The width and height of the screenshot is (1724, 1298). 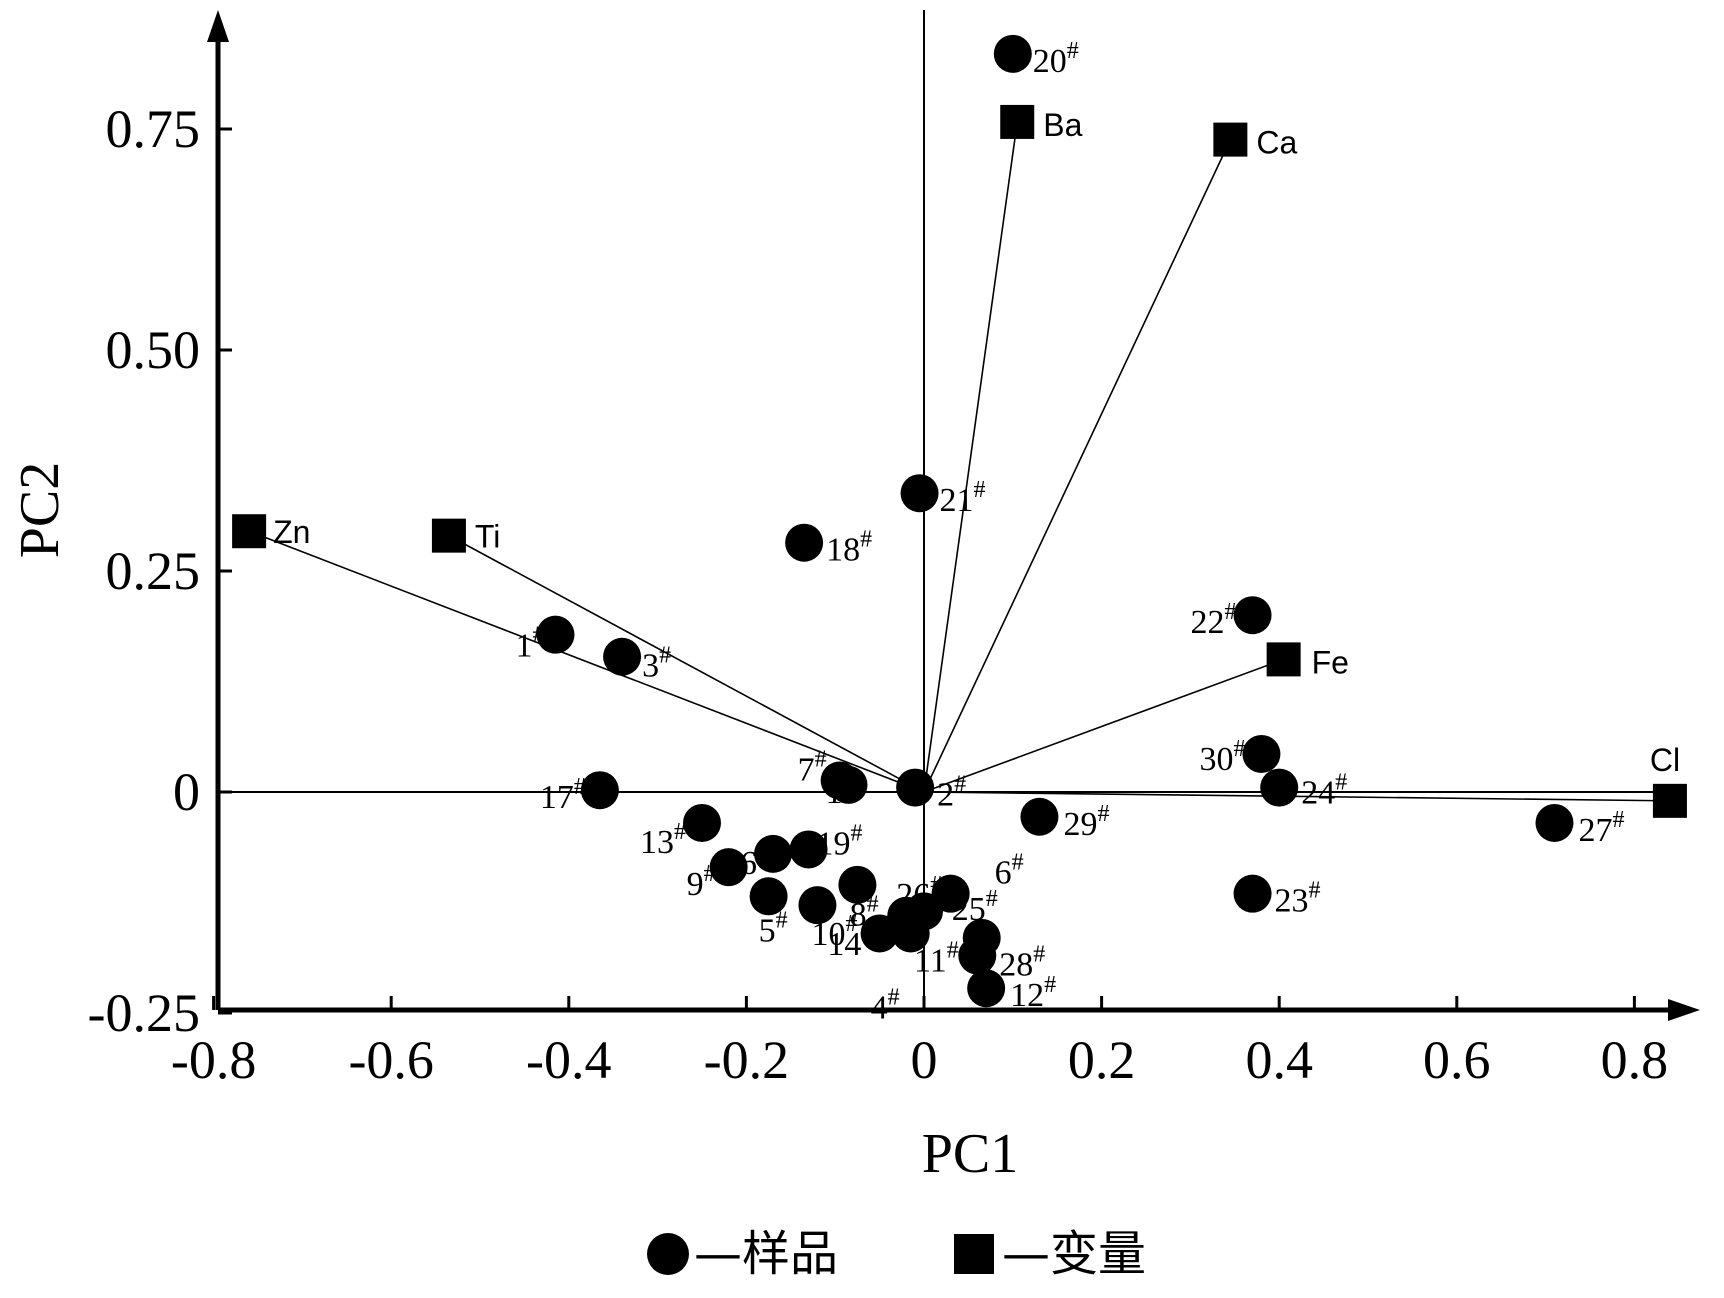 What do you see at coordinates (153, 571) in the screenshot?
I see `y-tick-label: 0.25` at bounding box center [153, 571].